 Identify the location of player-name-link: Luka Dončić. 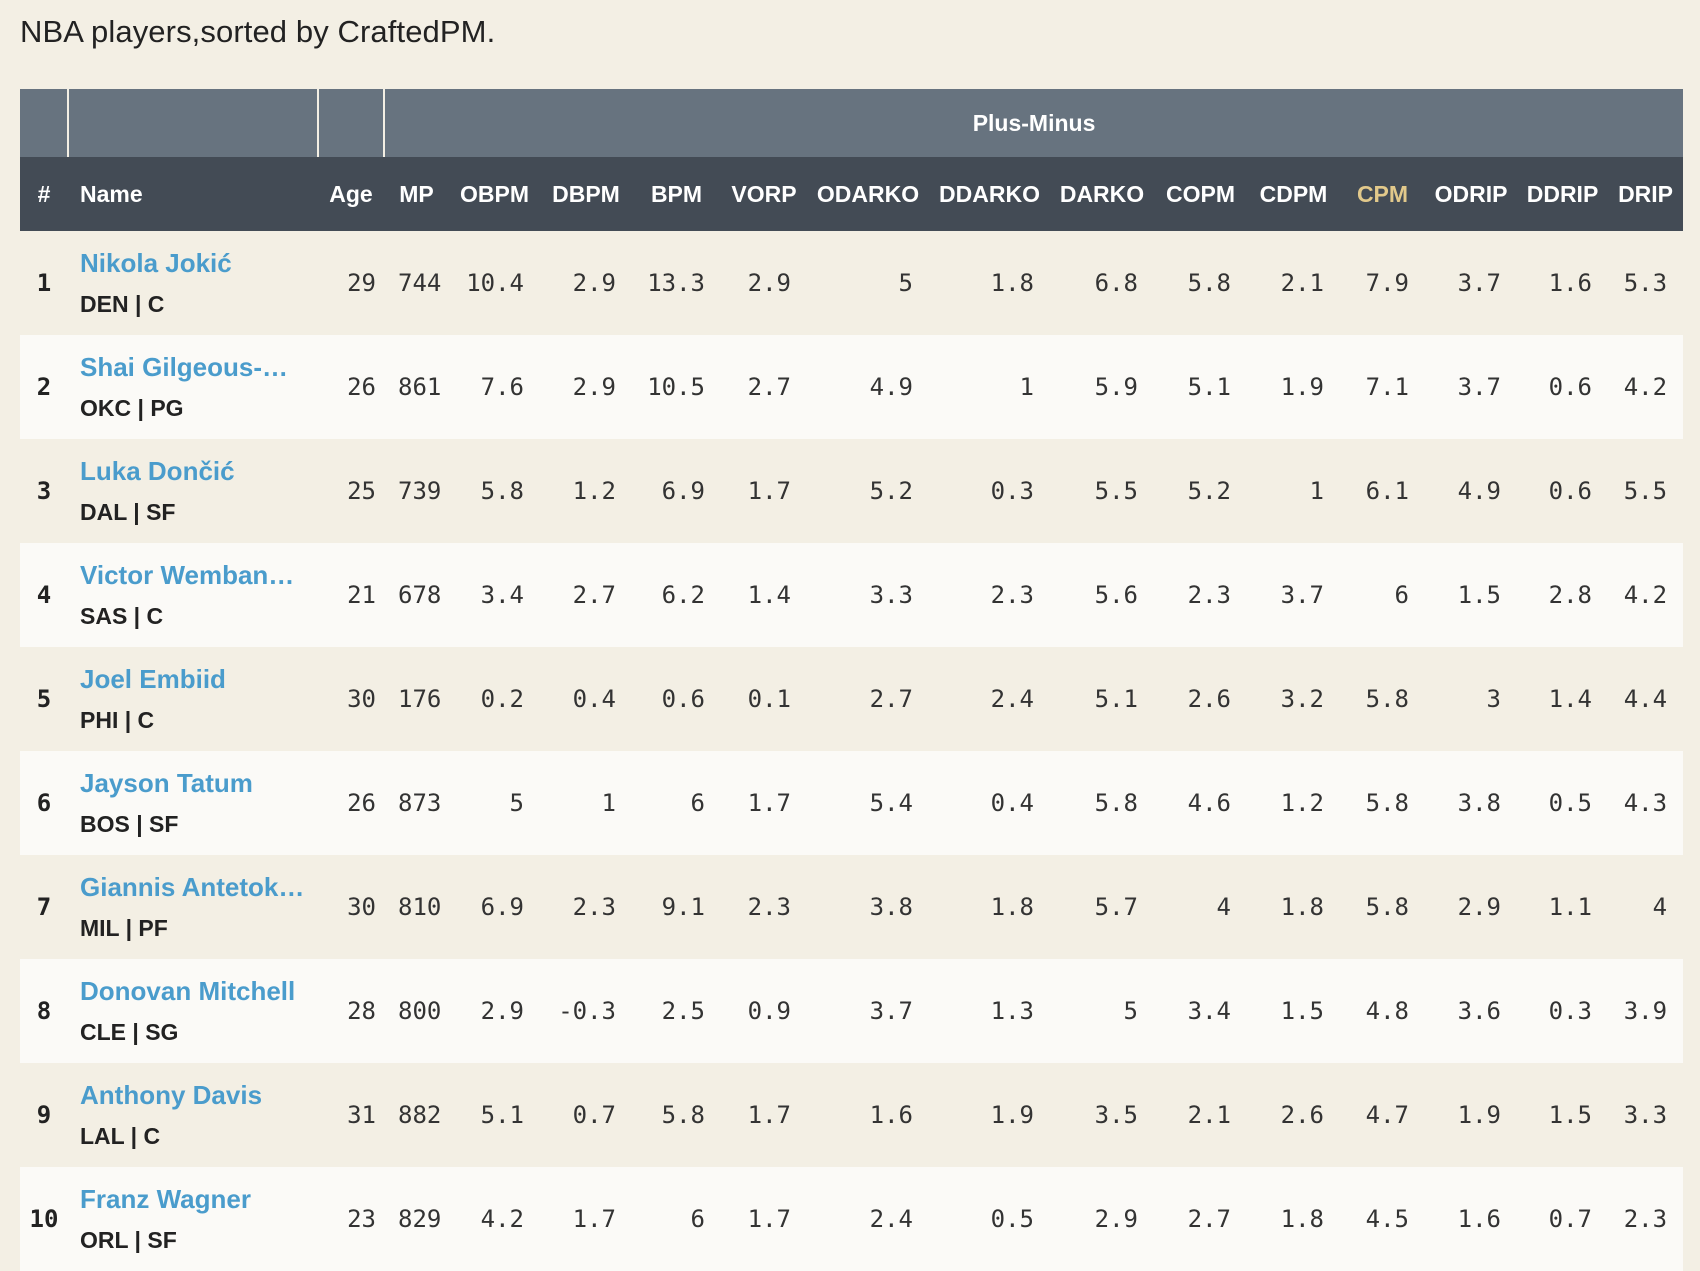
(157, 471).